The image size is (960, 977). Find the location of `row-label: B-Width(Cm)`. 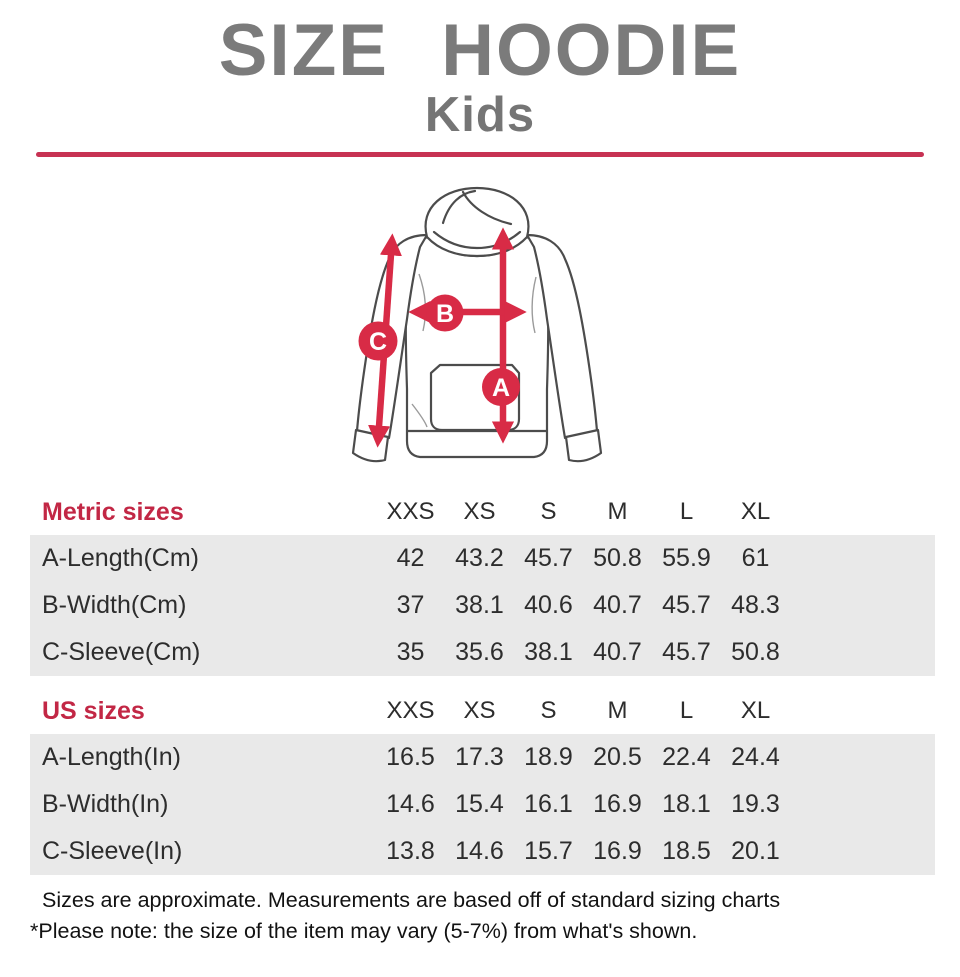

row-label: B-Width(Cm) is located at coordinates (114, 605).